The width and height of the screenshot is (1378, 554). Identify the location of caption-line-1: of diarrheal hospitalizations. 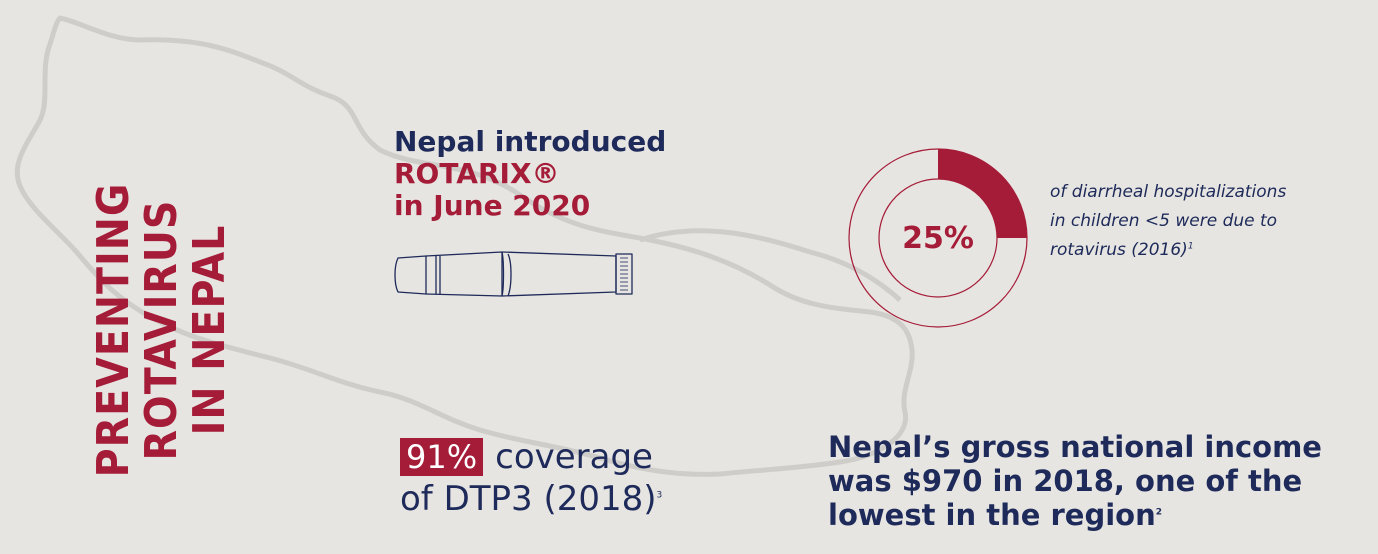
(1168, 192).